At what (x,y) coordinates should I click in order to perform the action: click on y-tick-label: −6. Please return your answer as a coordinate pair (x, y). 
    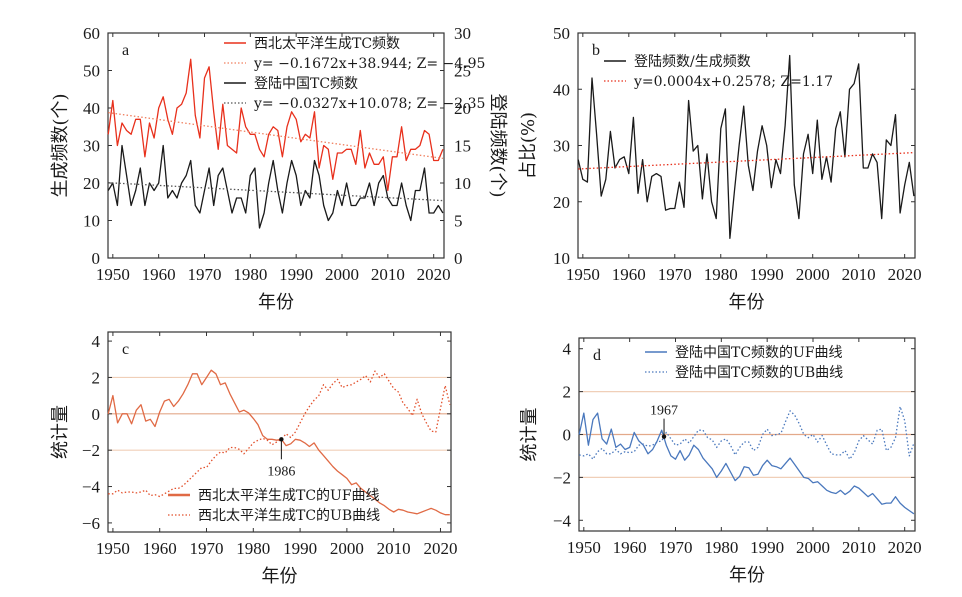
    Looking at the image, I should click on (91, 523).